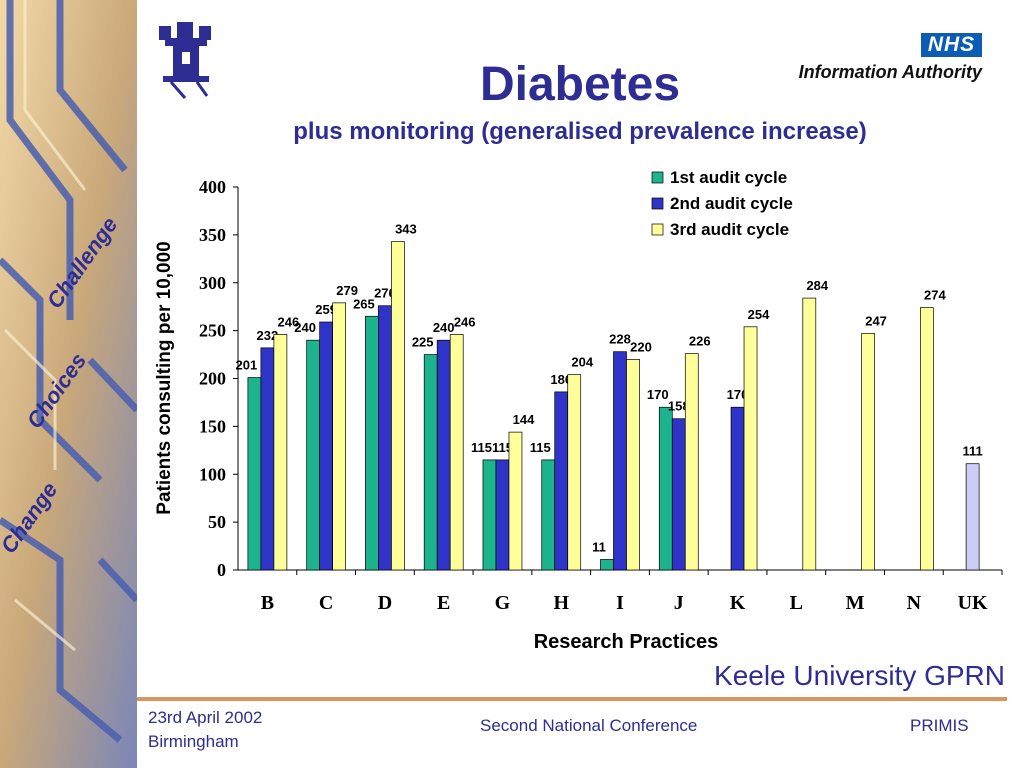  I want to click on x-axis-title: Research Practices, so click(626, 642).